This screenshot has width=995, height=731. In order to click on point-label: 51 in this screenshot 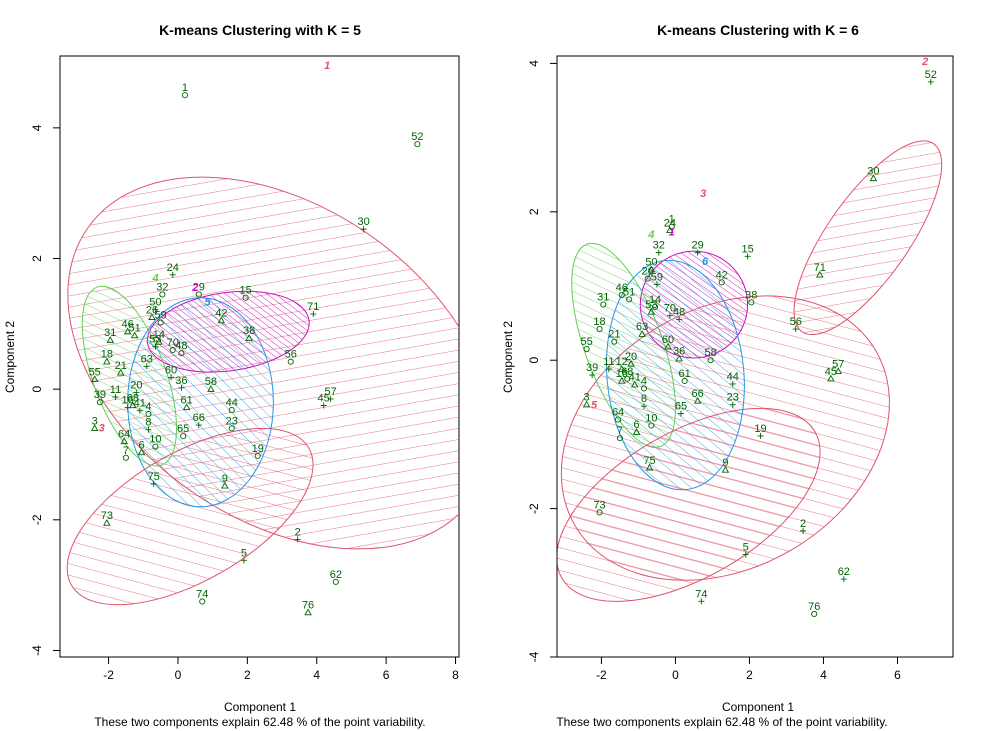, I will do `click(629, 292)`.